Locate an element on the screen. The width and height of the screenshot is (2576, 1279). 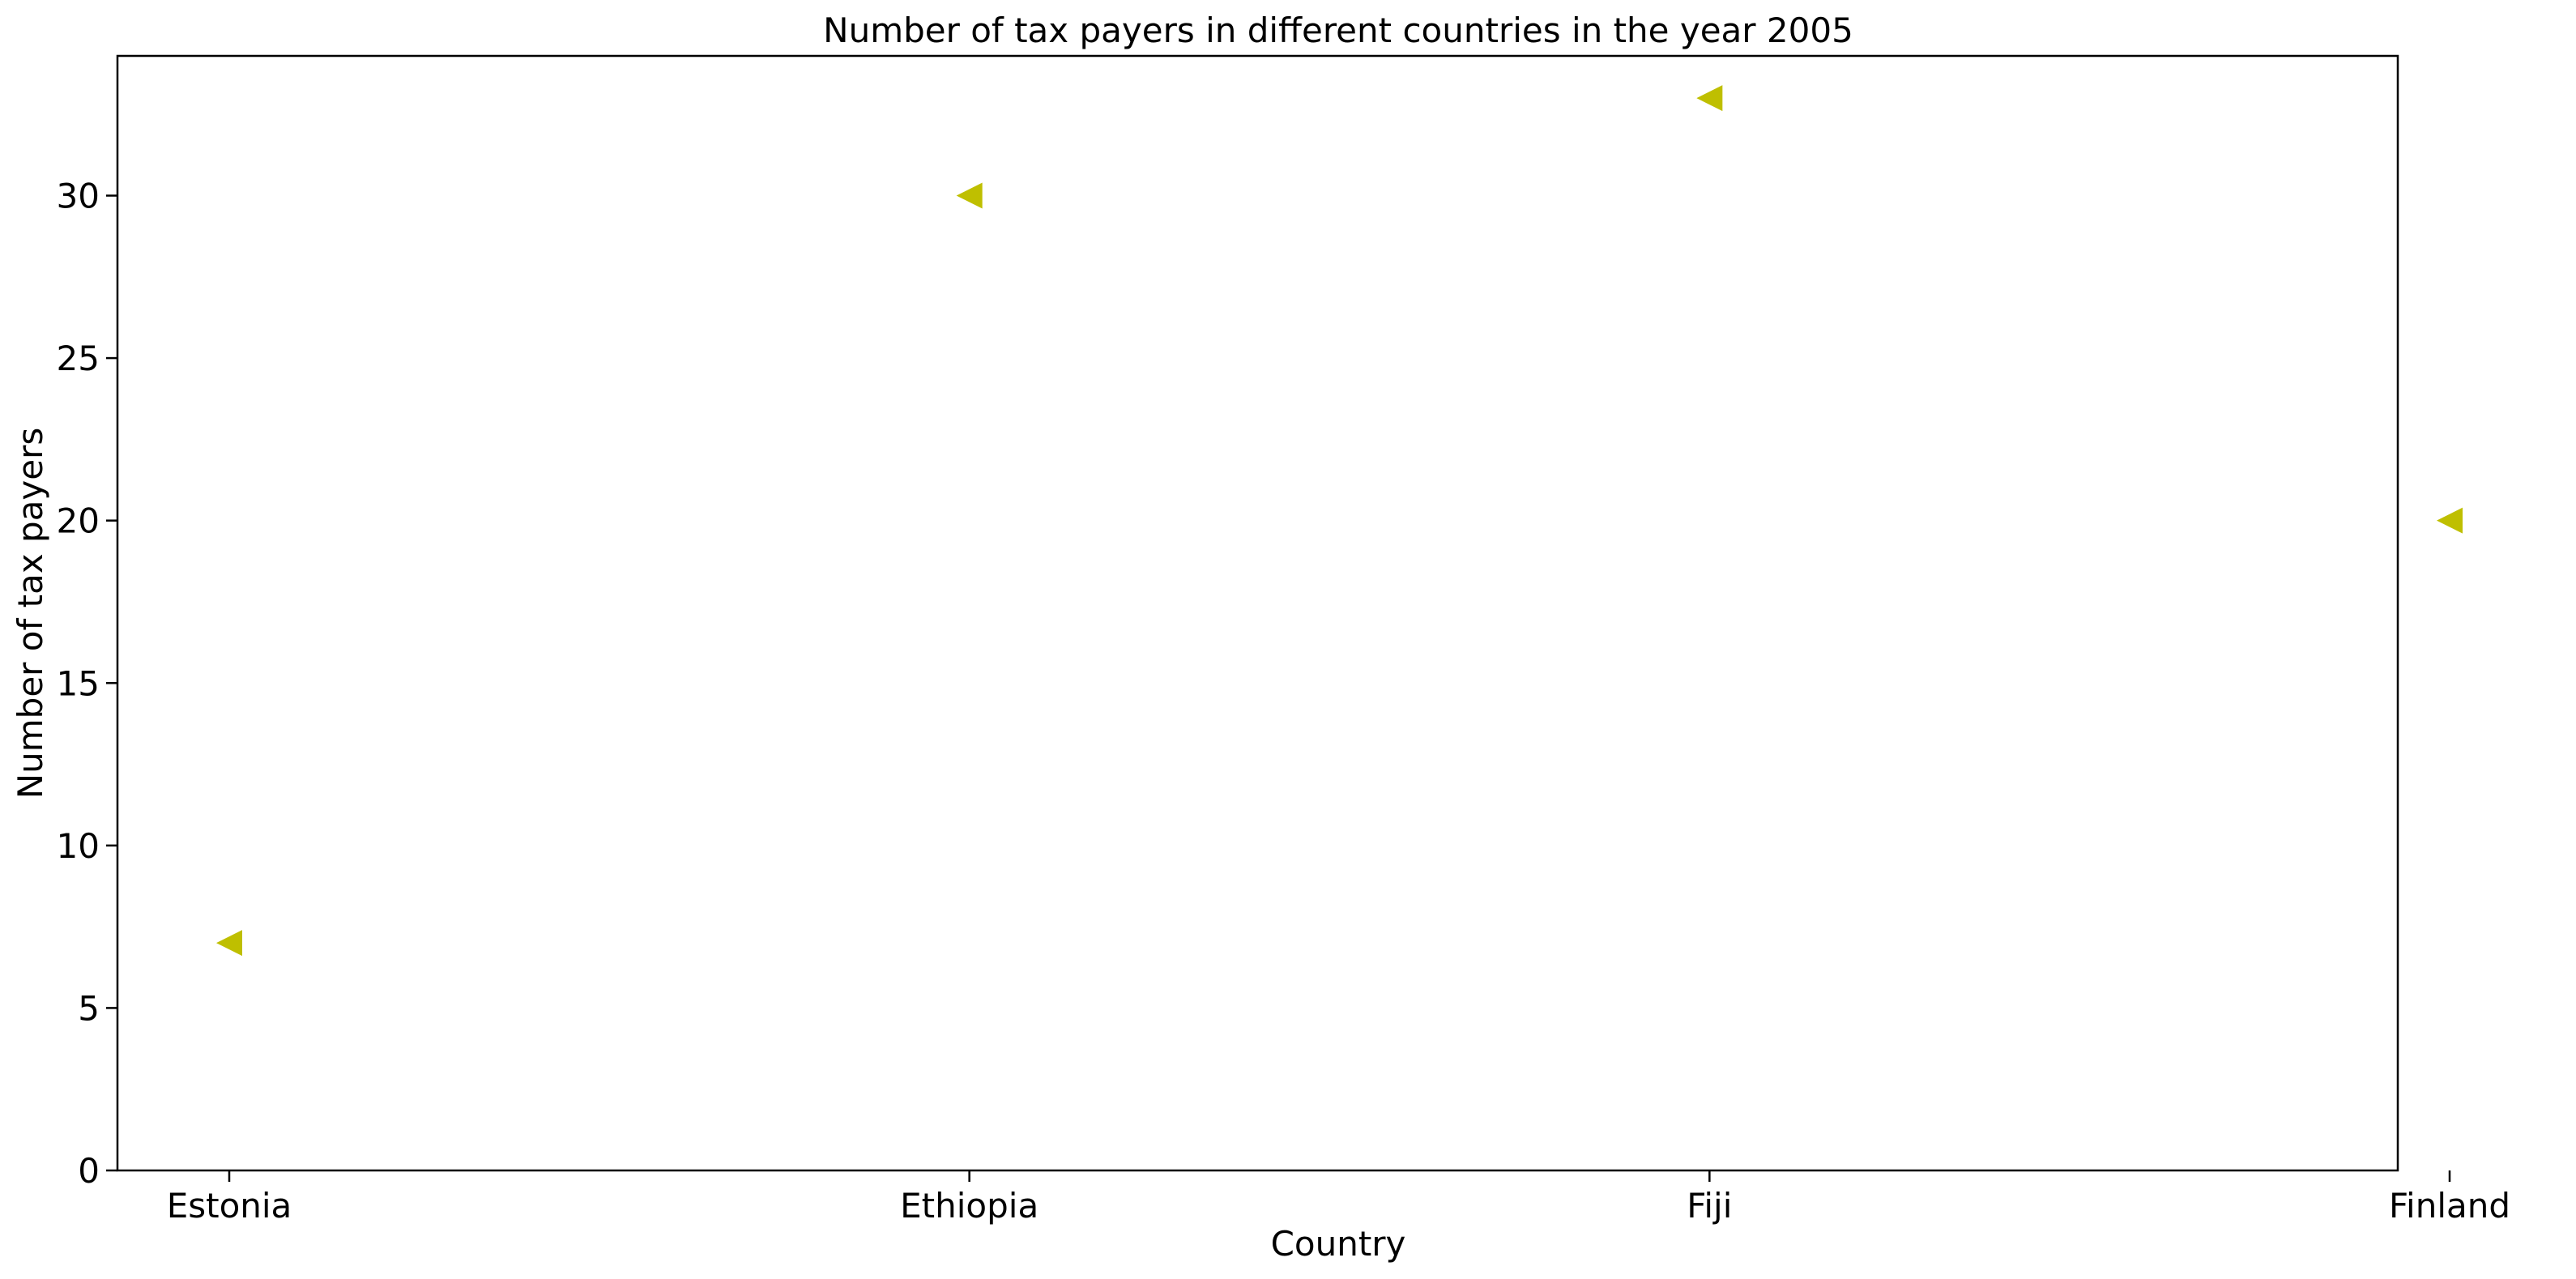
y-tick-label: 5 is located at coordinates (89, 1008).